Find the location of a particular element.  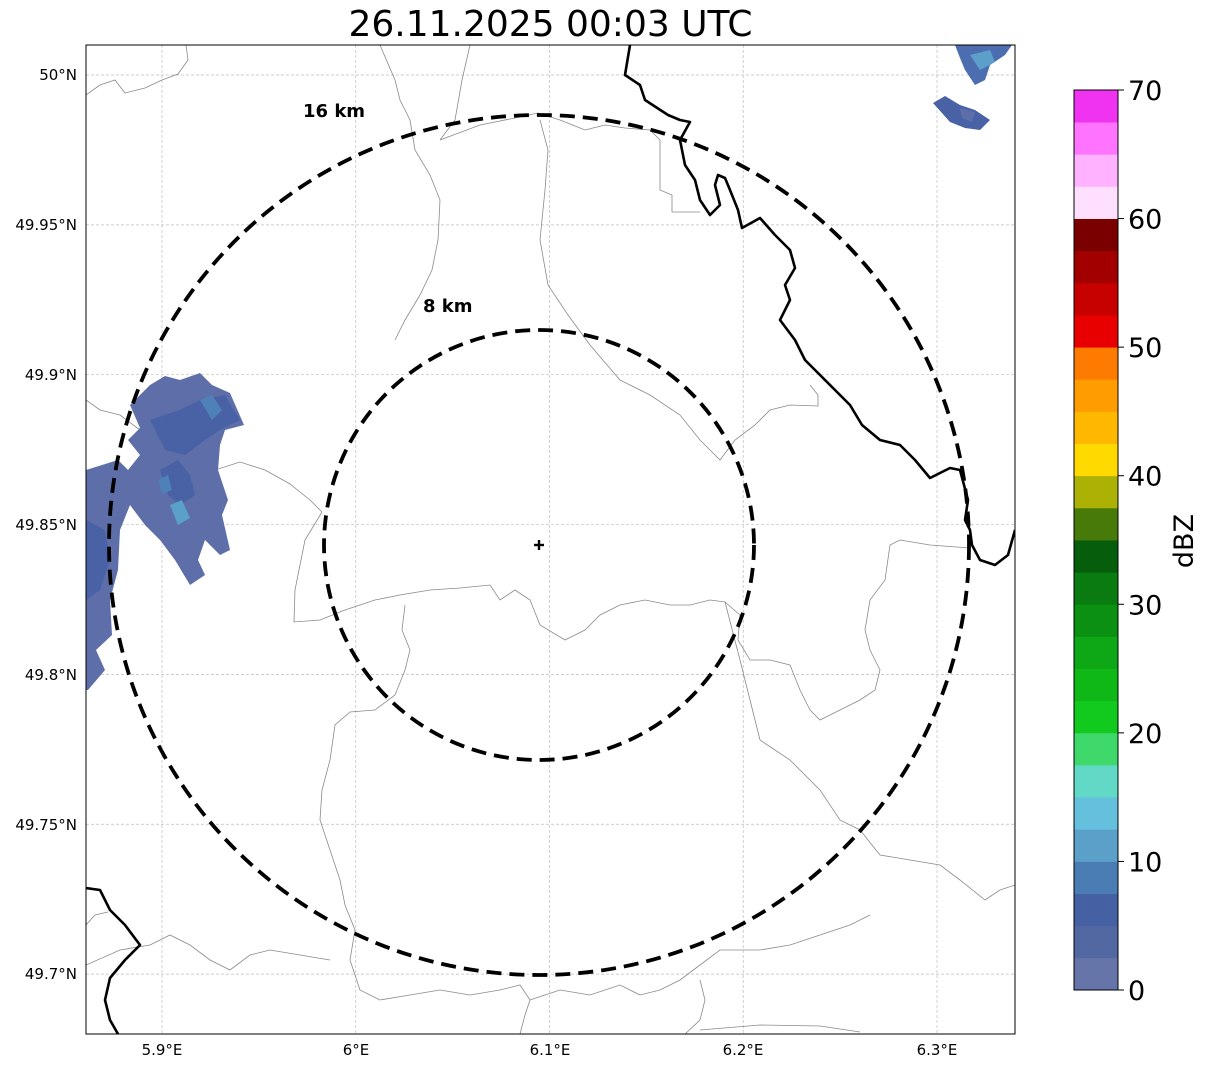

colorbar-frame is located at coordinates (1096, 540).